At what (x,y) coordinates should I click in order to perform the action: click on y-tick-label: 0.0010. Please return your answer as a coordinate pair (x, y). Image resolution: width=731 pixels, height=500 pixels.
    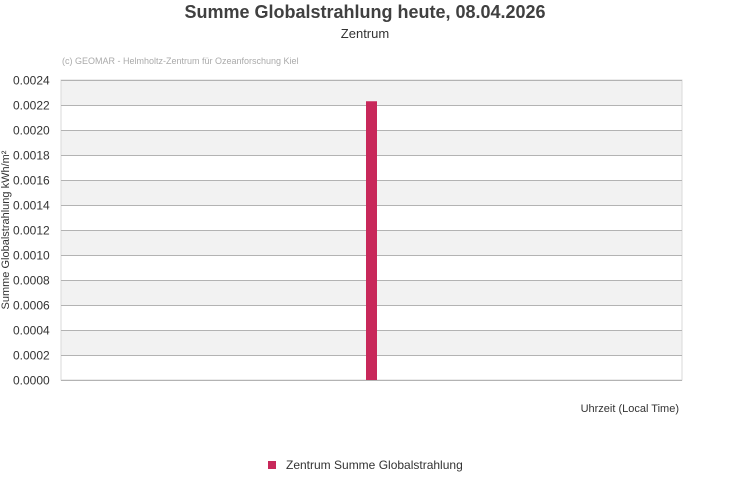
    Looking at the image, I should click on (31, 256).